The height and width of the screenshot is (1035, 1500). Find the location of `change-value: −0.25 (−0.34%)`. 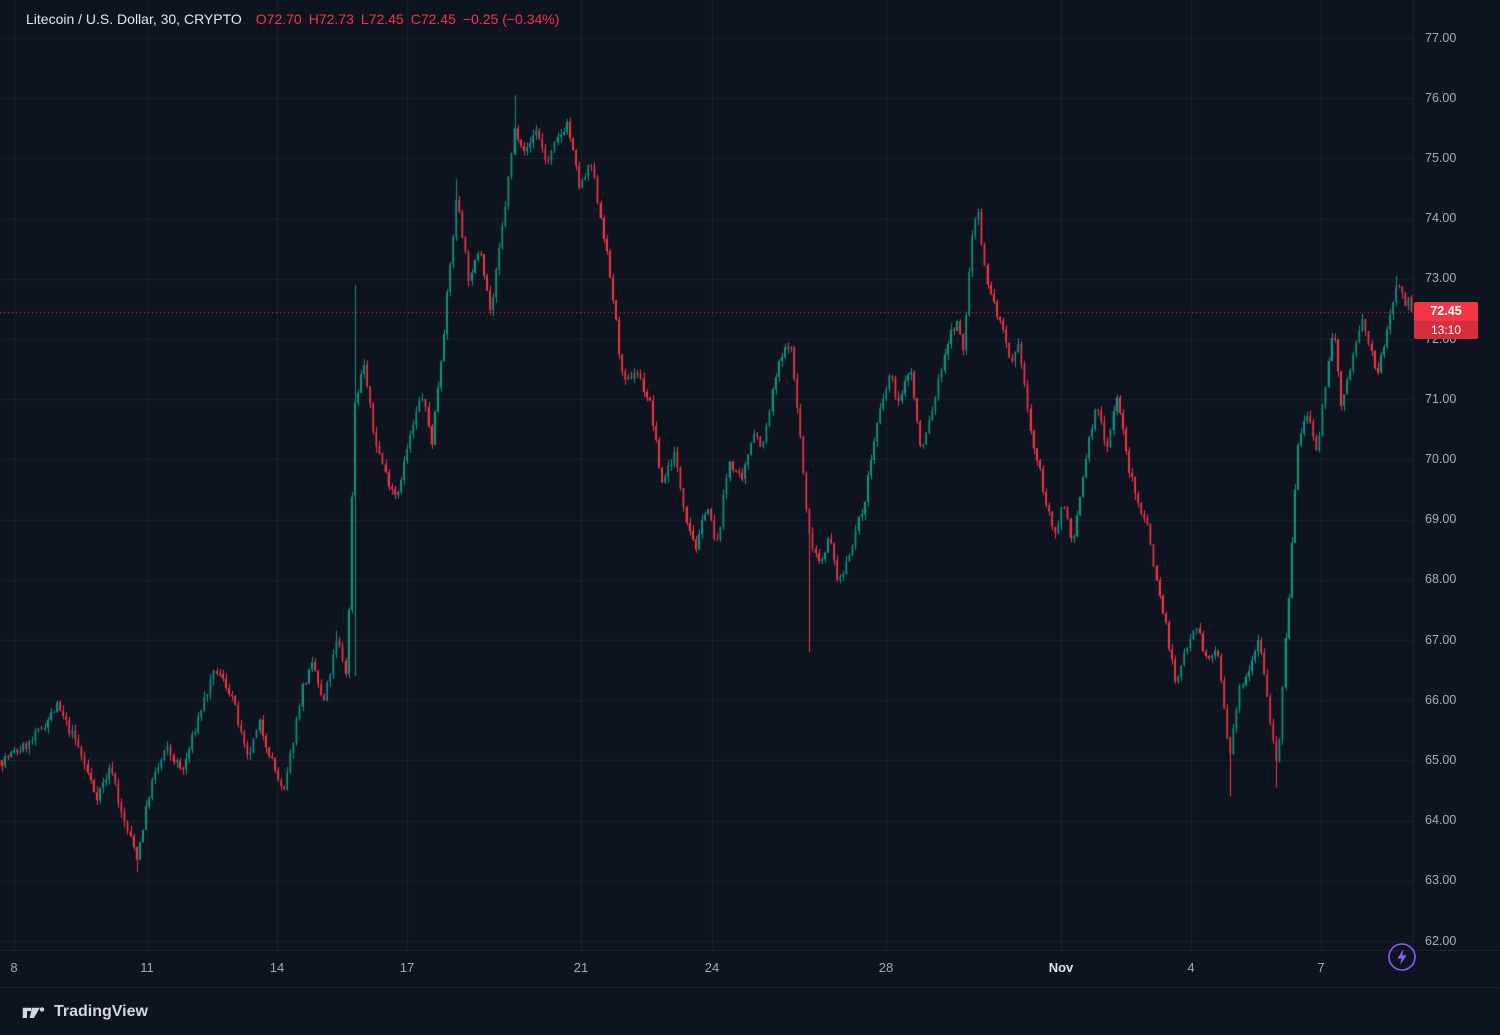

change-value: −0.25 (−0.34%) is located at coordinates (511, 19).